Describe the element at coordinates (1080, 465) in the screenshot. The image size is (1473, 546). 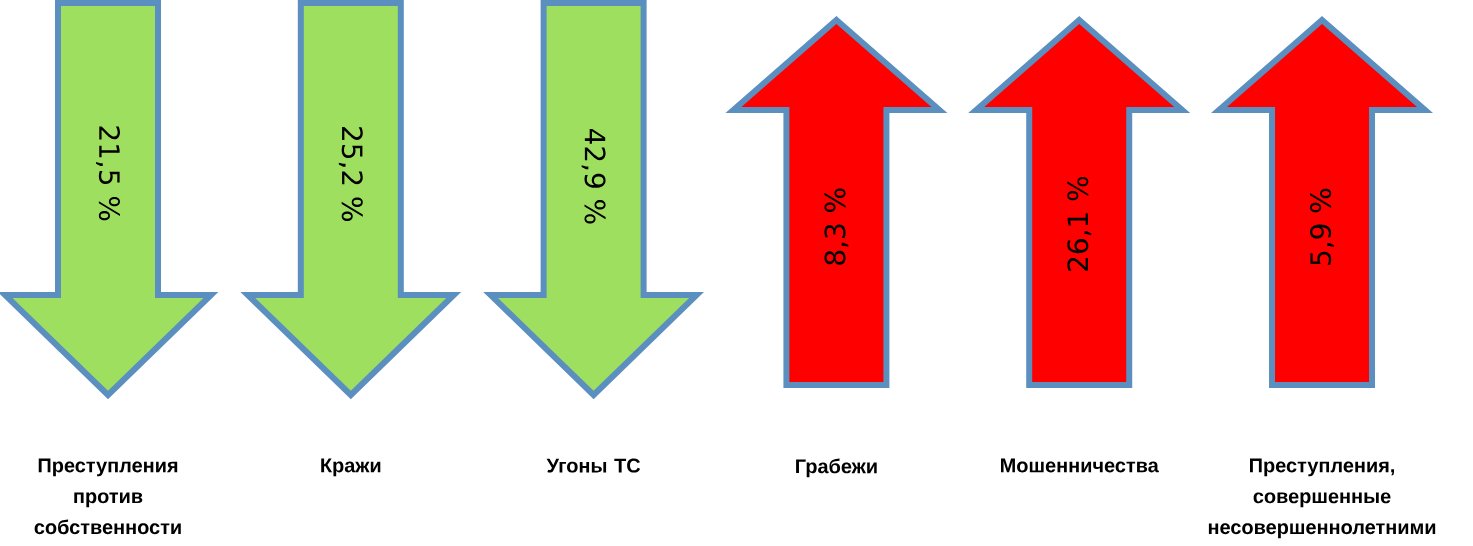
I see `category-label: Мошенничества` at that location.